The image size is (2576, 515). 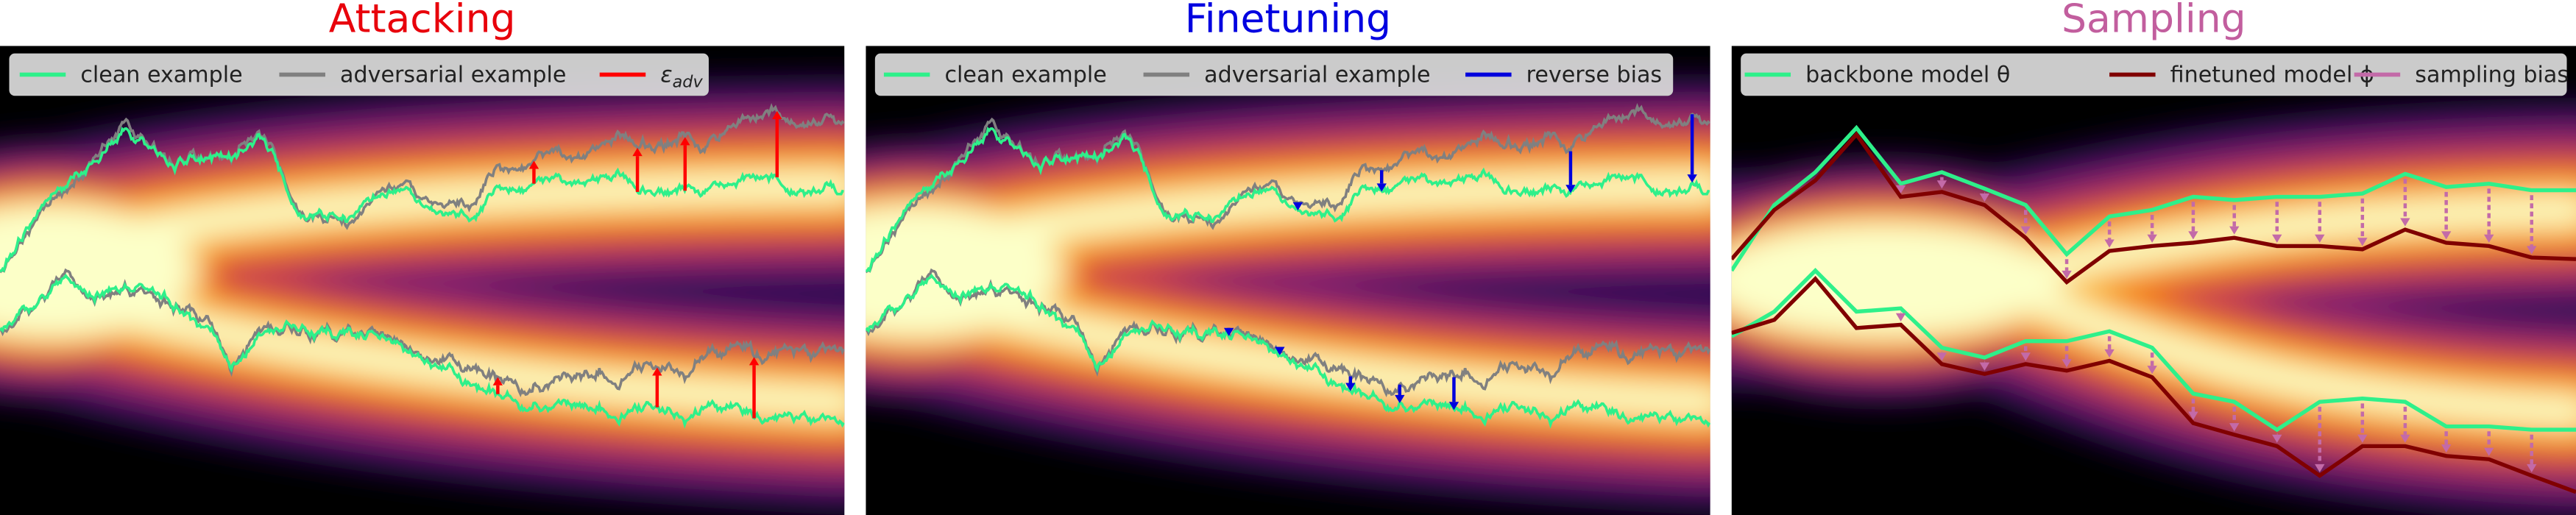 I want to click on legend-label: finetuned model ϕ, so click(x=2272, y=75).